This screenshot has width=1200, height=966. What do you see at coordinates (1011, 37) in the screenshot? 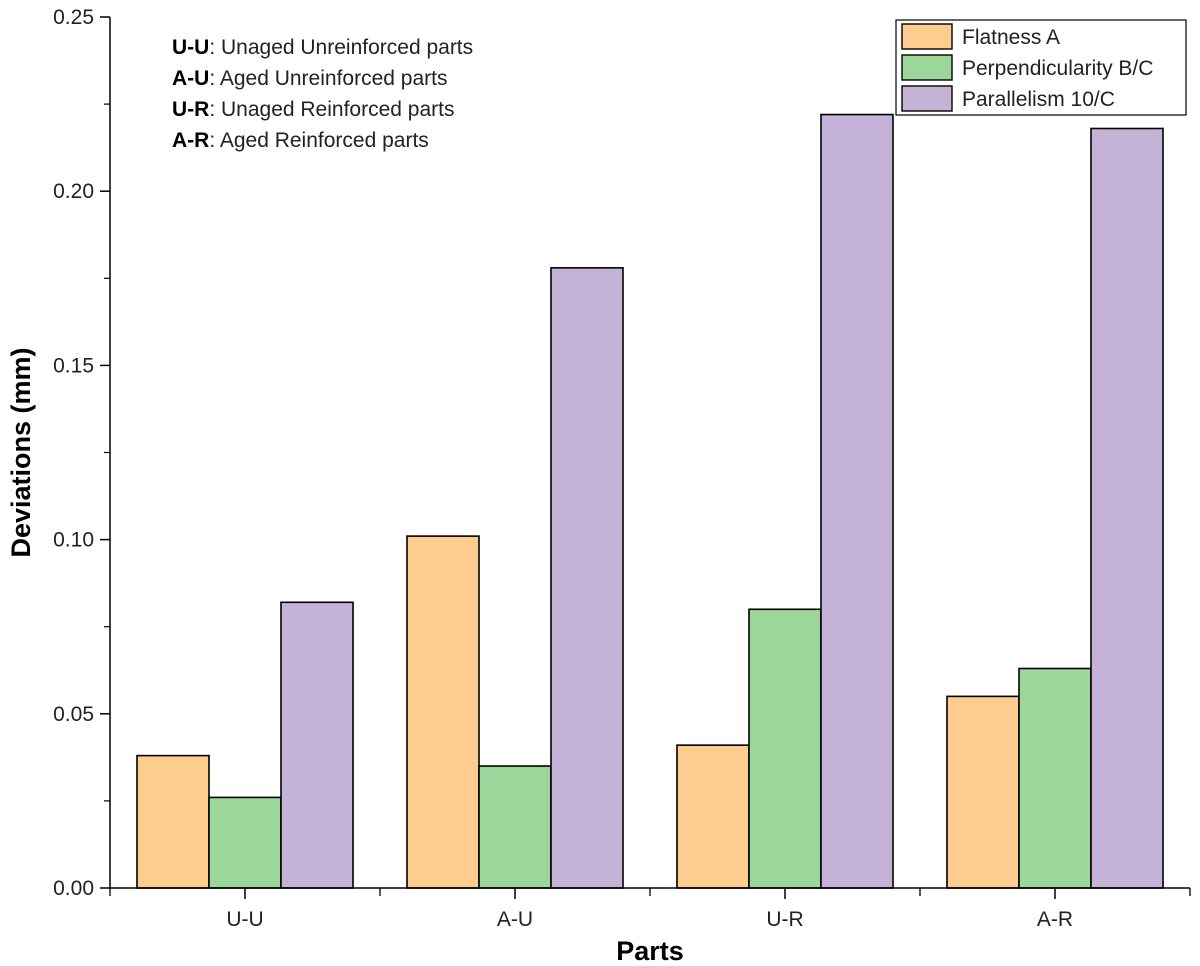
I see `legend-label: Flatness A` at bounding box center [1011, 37].